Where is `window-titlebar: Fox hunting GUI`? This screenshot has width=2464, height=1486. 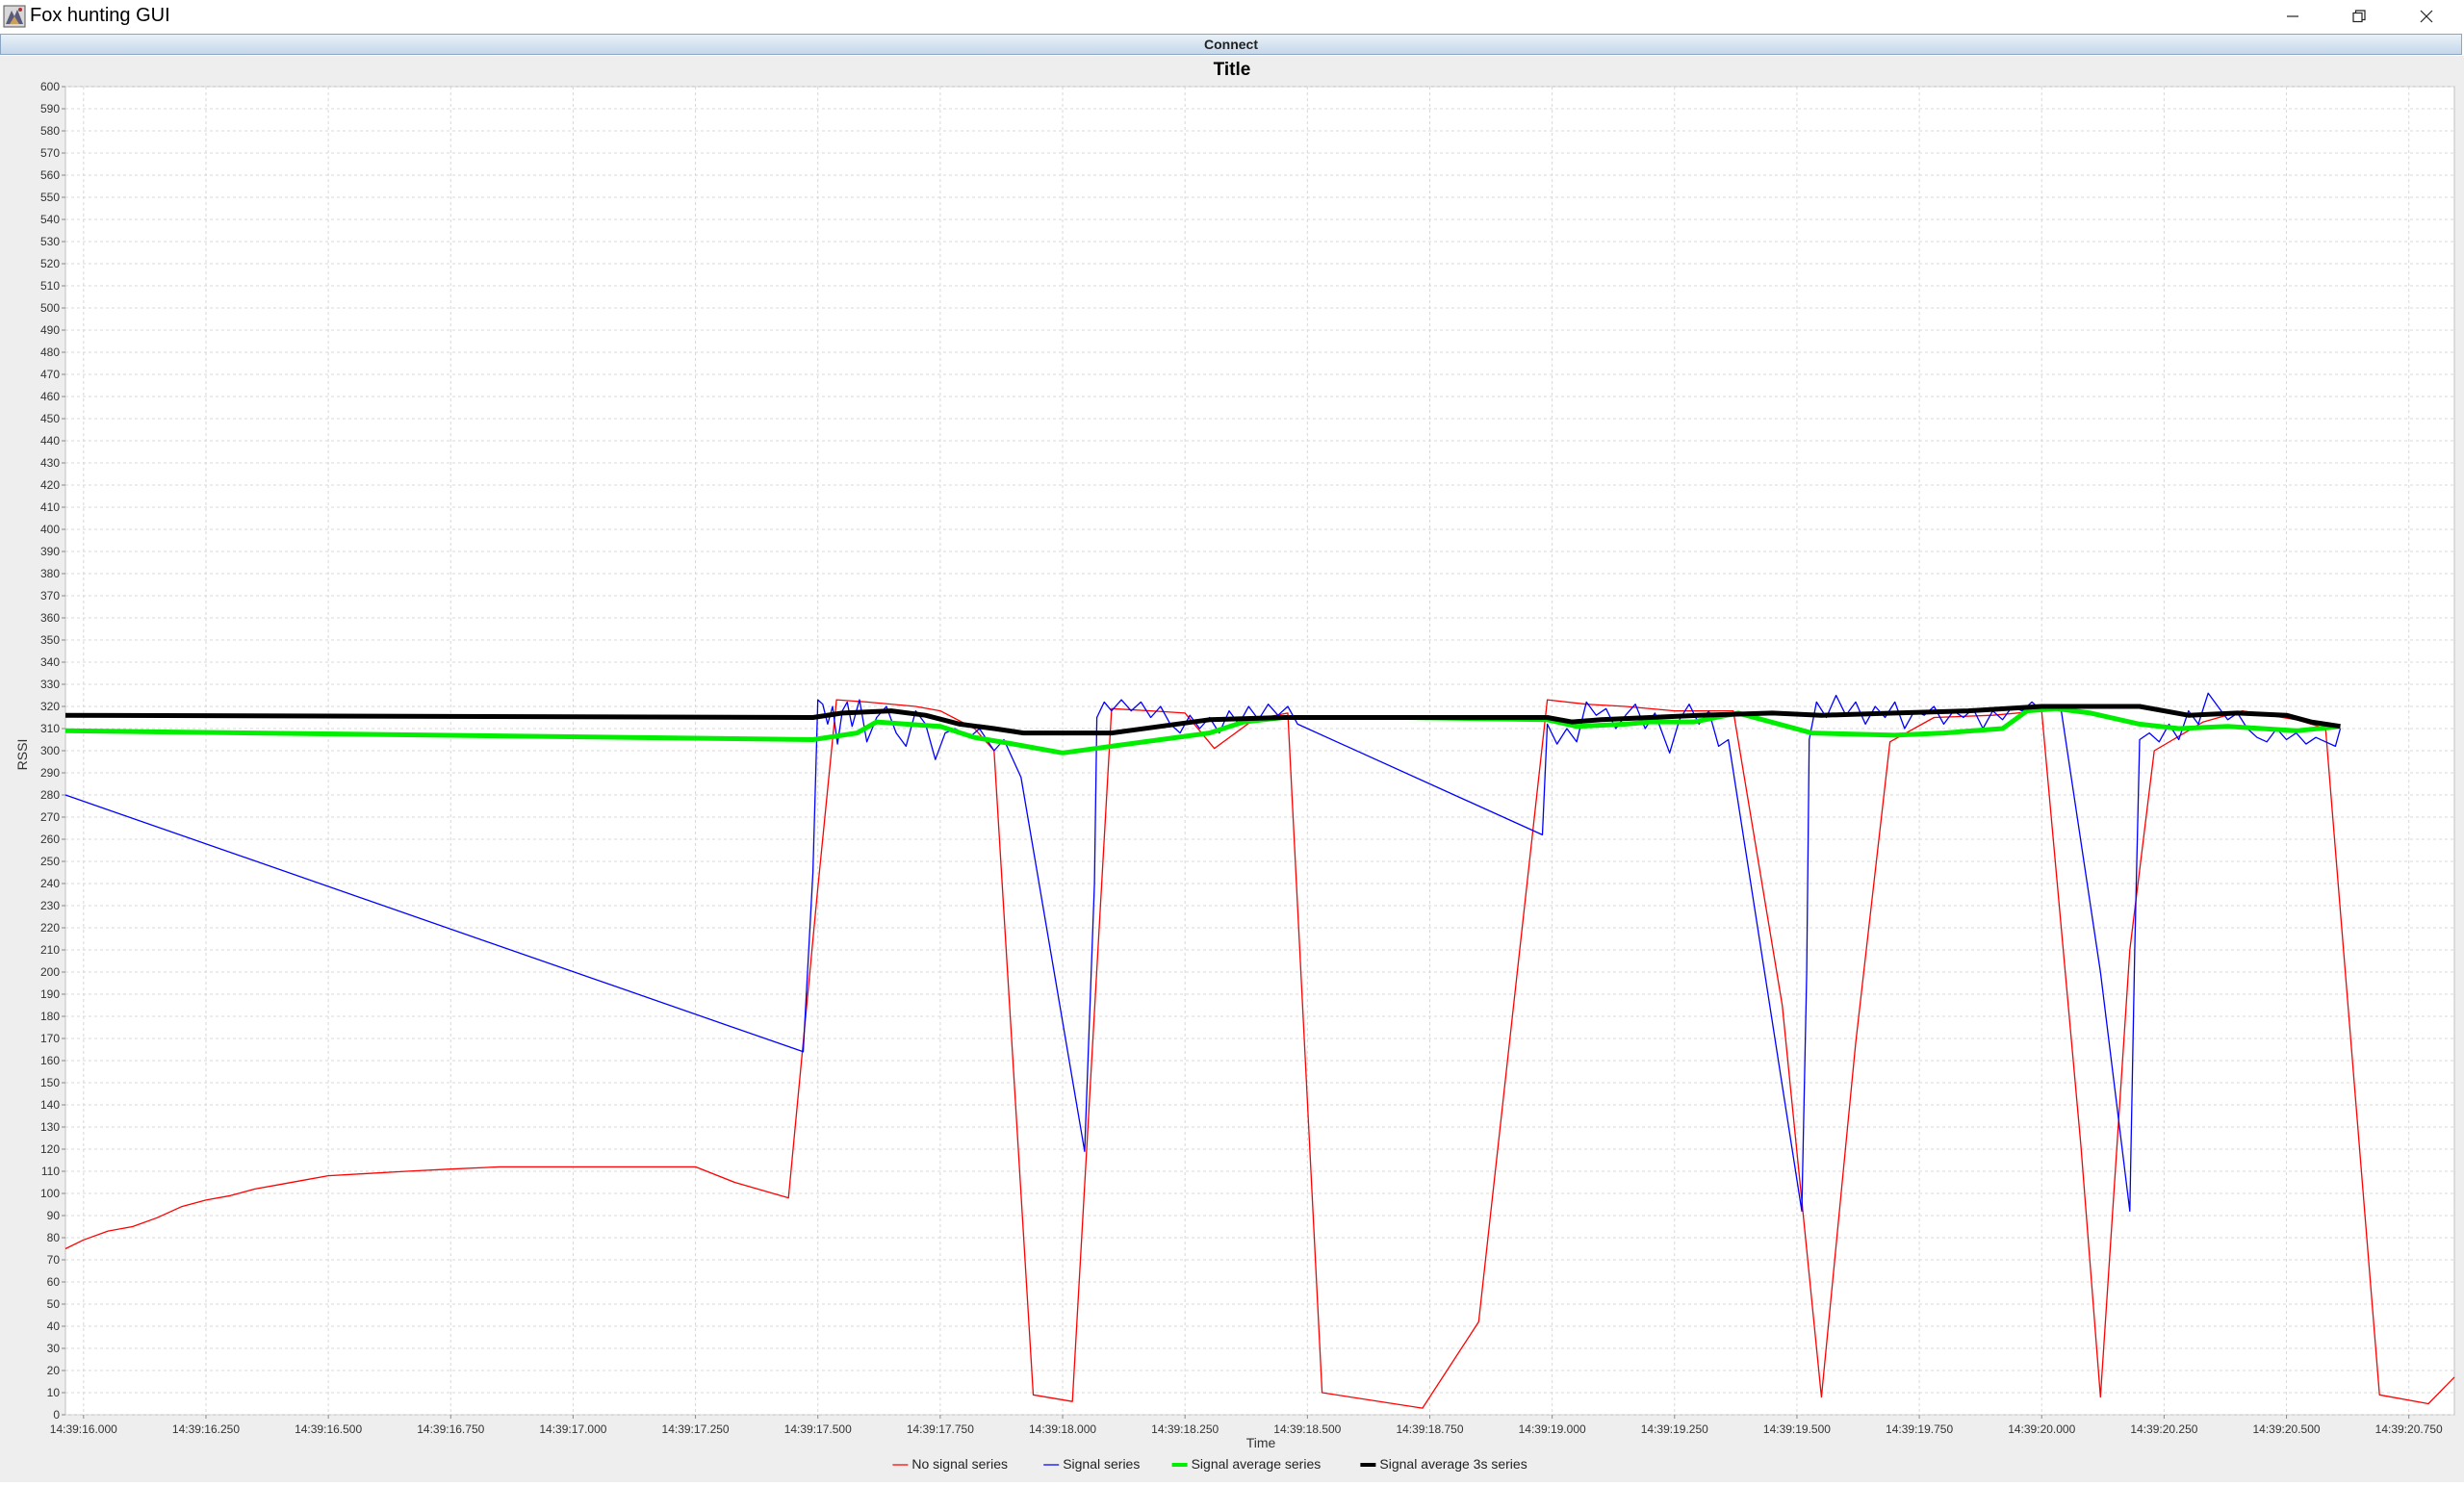 window-titlebar: Fox hunting GUI is located at coordinates (1232, 16).